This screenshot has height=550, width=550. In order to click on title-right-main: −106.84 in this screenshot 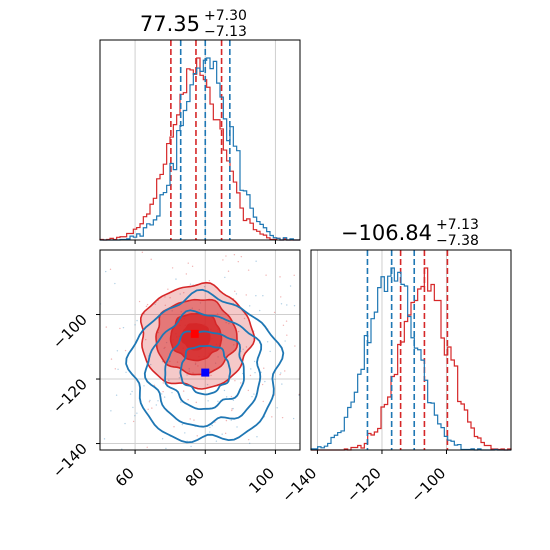, I will do `click(386, 233)`.